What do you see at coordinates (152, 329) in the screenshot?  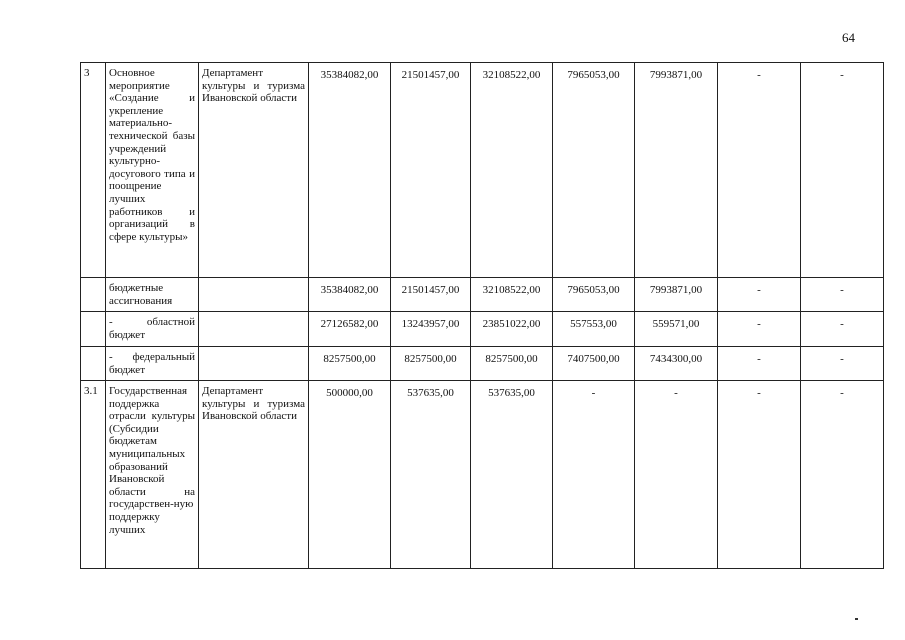 I see `activity-name: - областной бюджет` at bounding box center [152, 329].